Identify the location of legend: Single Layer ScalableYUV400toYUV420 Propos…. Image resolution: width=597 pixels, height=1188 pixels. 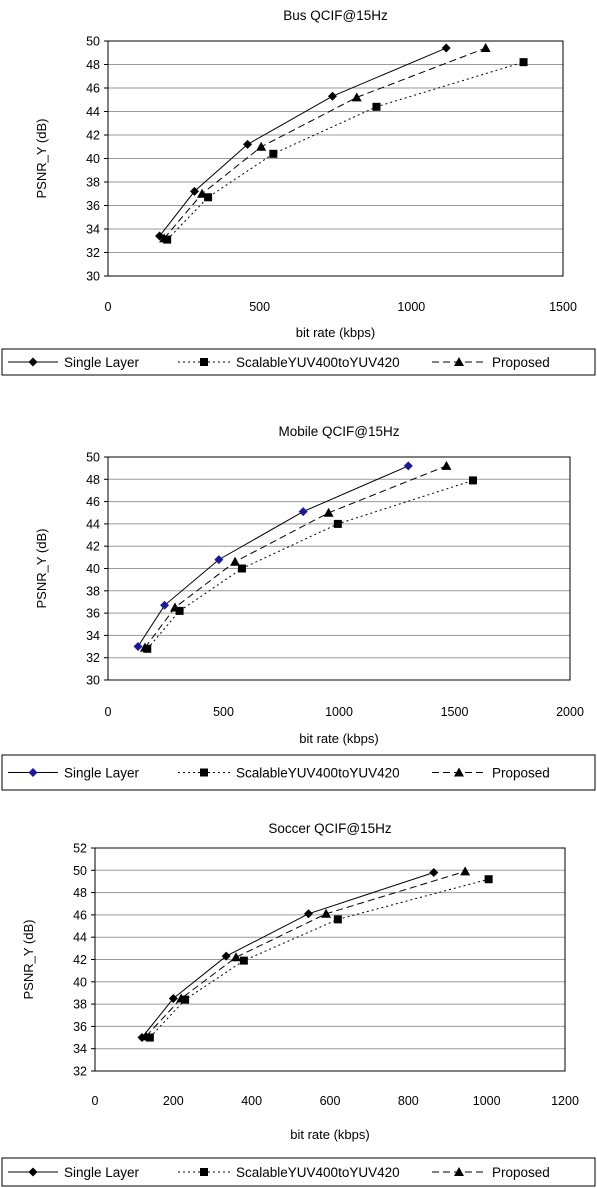
(298, 772).